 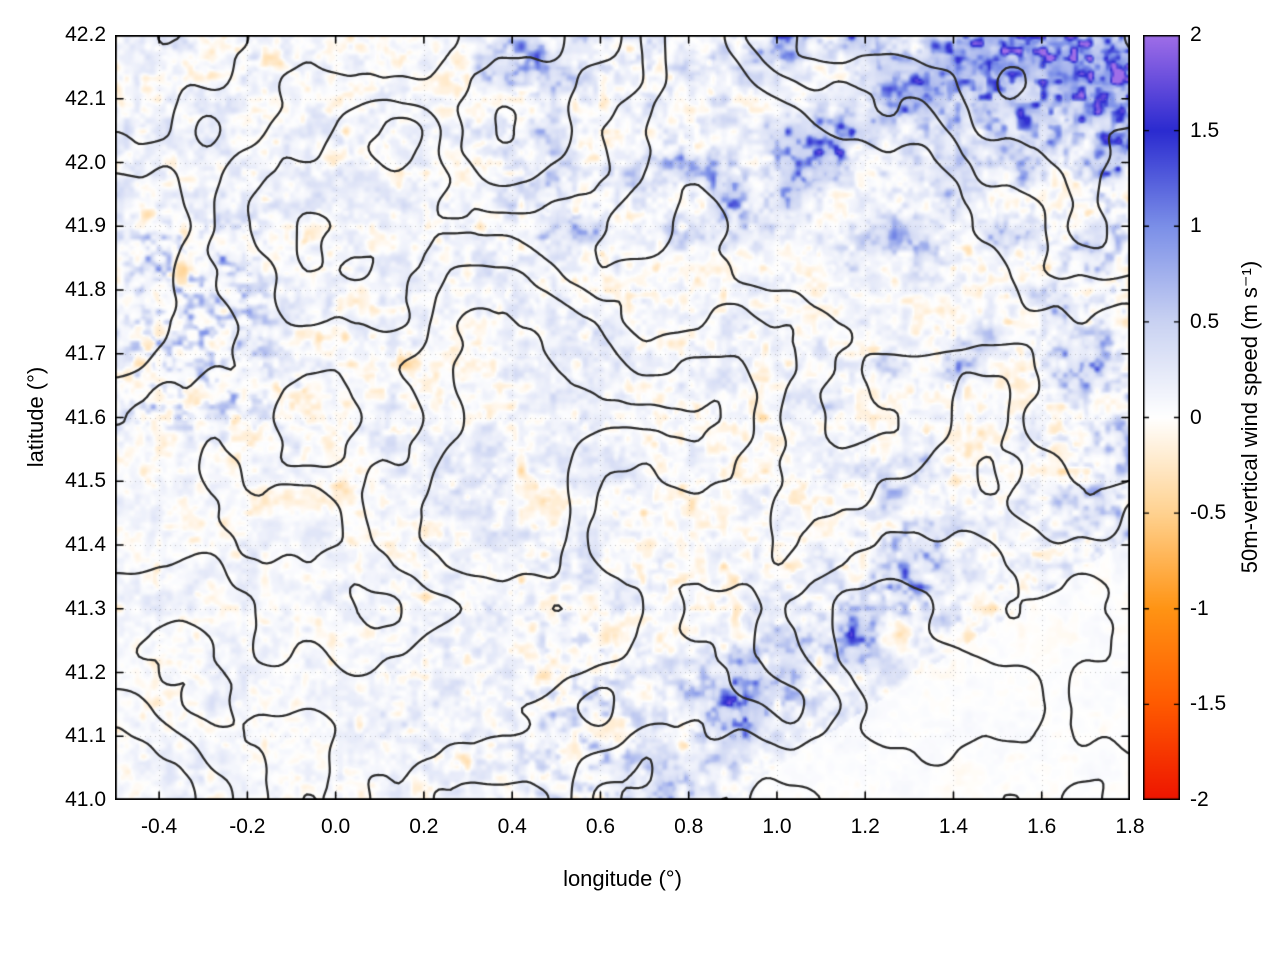 I want to click on x-tick-label: 1.4, so click(x=953, y=826).